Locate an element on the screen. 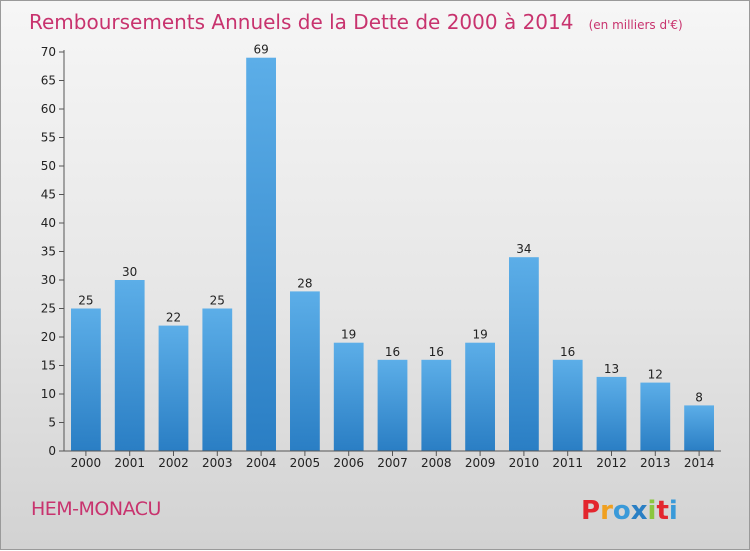  x-tick-label-2011: 2011 is located at coordinates (567, 463).